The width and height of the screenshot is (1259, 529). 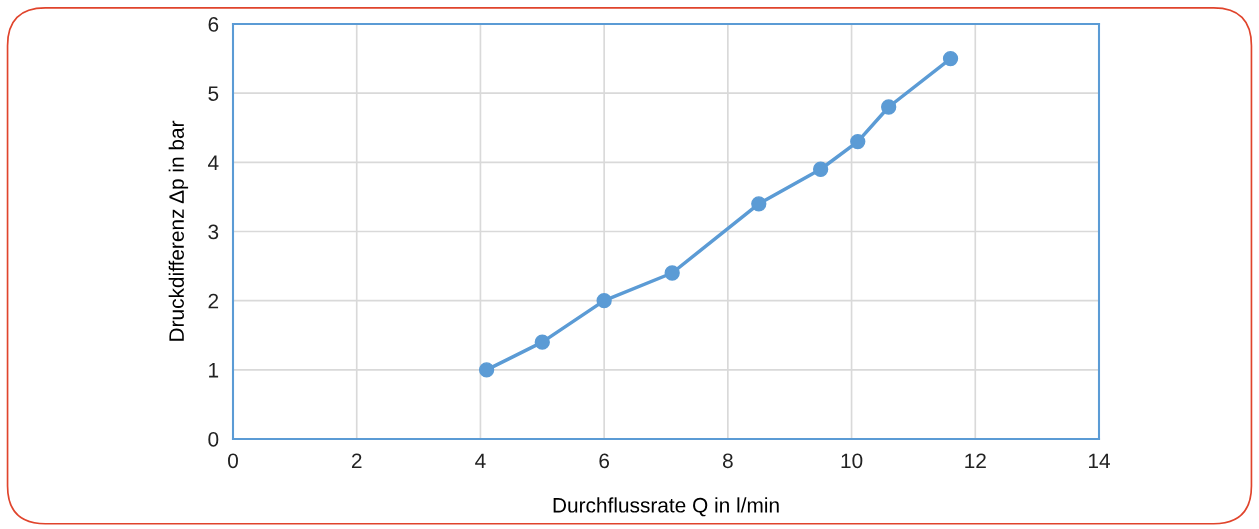 What do you see at coordinates (666, 507) in the screenshot?
I see `x-axis-title: Durchflussrate Q in l/min` at bounding box center [666, 507].